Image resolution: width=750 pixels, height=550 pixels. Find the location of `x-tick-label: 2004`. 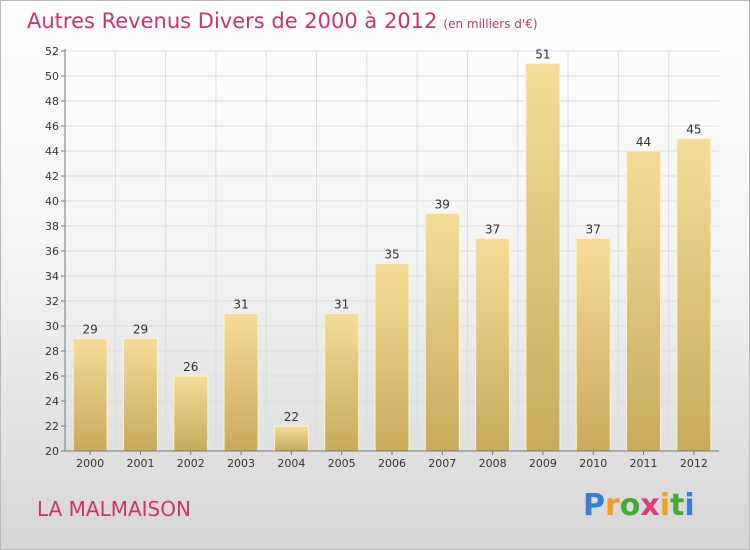

x-tick-label: 2004 is located at coordinates (291, 463).